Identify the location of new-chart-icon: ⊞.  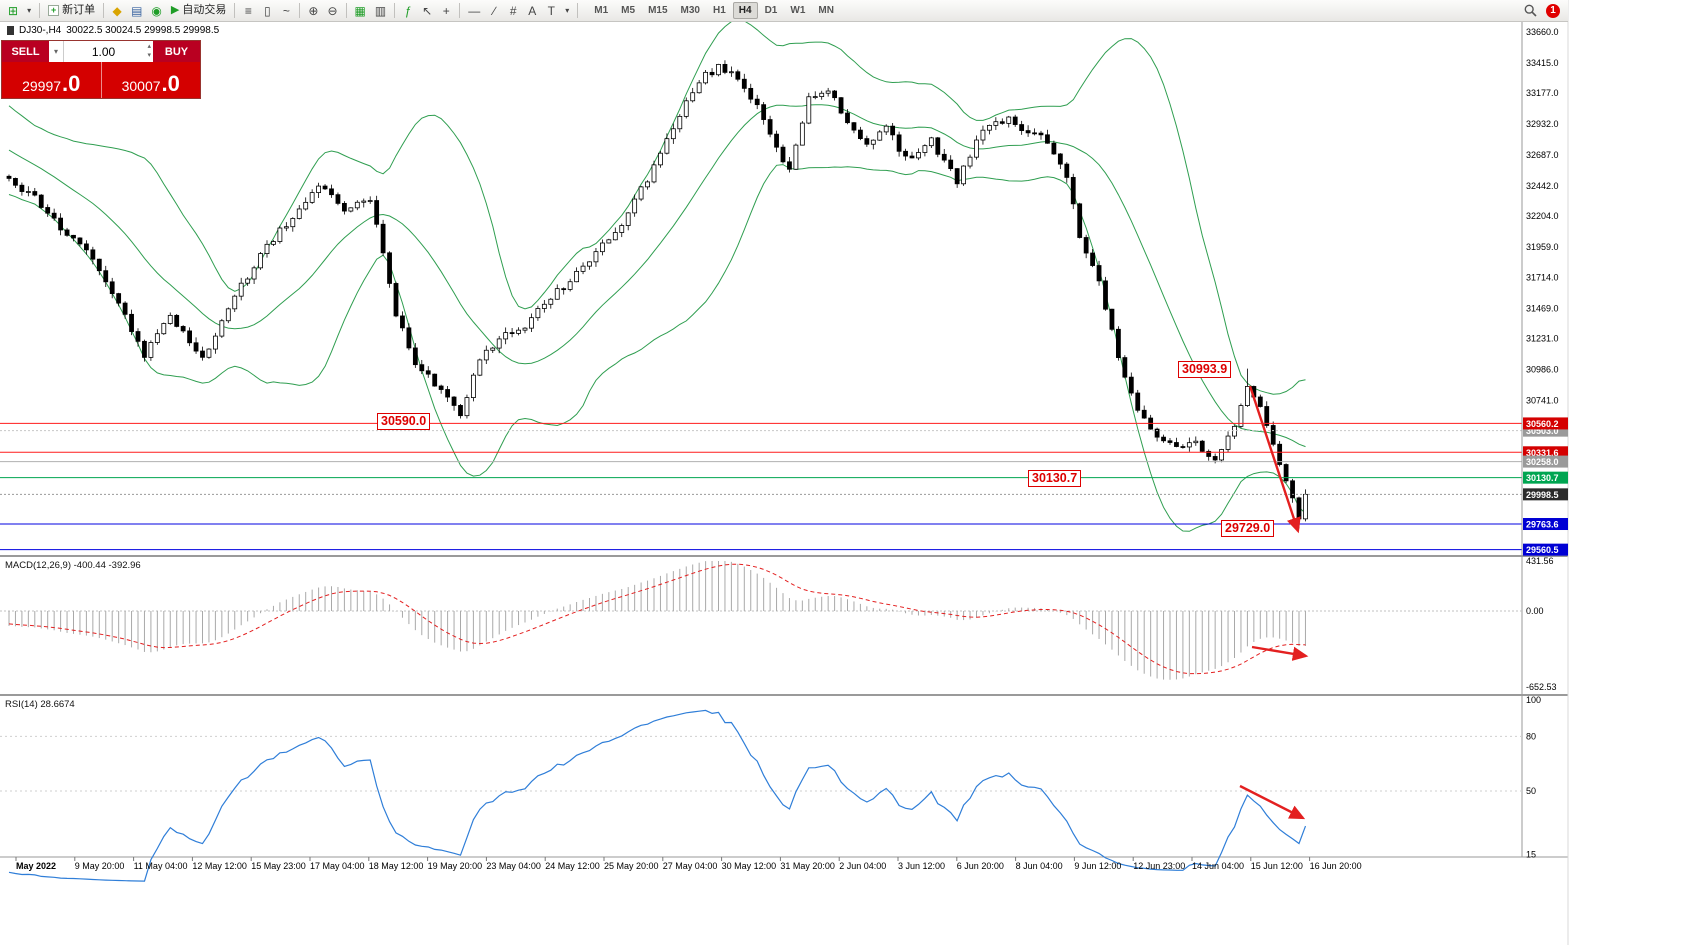
(13, 10).